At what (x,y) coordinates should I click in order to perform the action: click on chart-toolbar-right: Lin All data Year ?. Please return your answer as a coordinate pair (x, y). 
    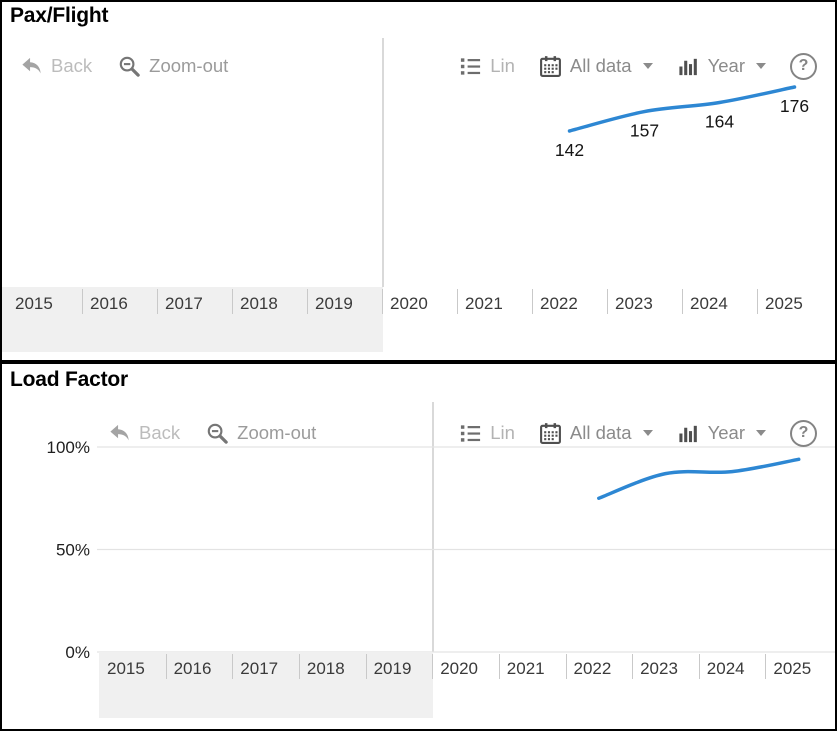
    Looking at the image, I should click on (638, 66).